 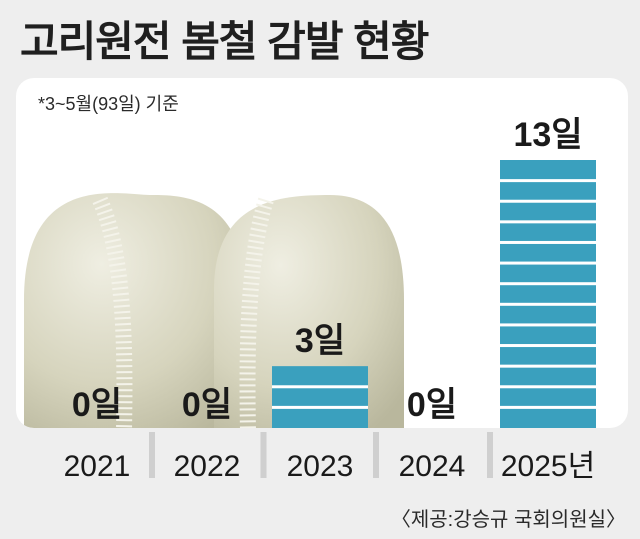 What do you see at coordinates (432, 466) in the screenshot?
I see `category-label-3: 2024` at bounding box center [432, 466].